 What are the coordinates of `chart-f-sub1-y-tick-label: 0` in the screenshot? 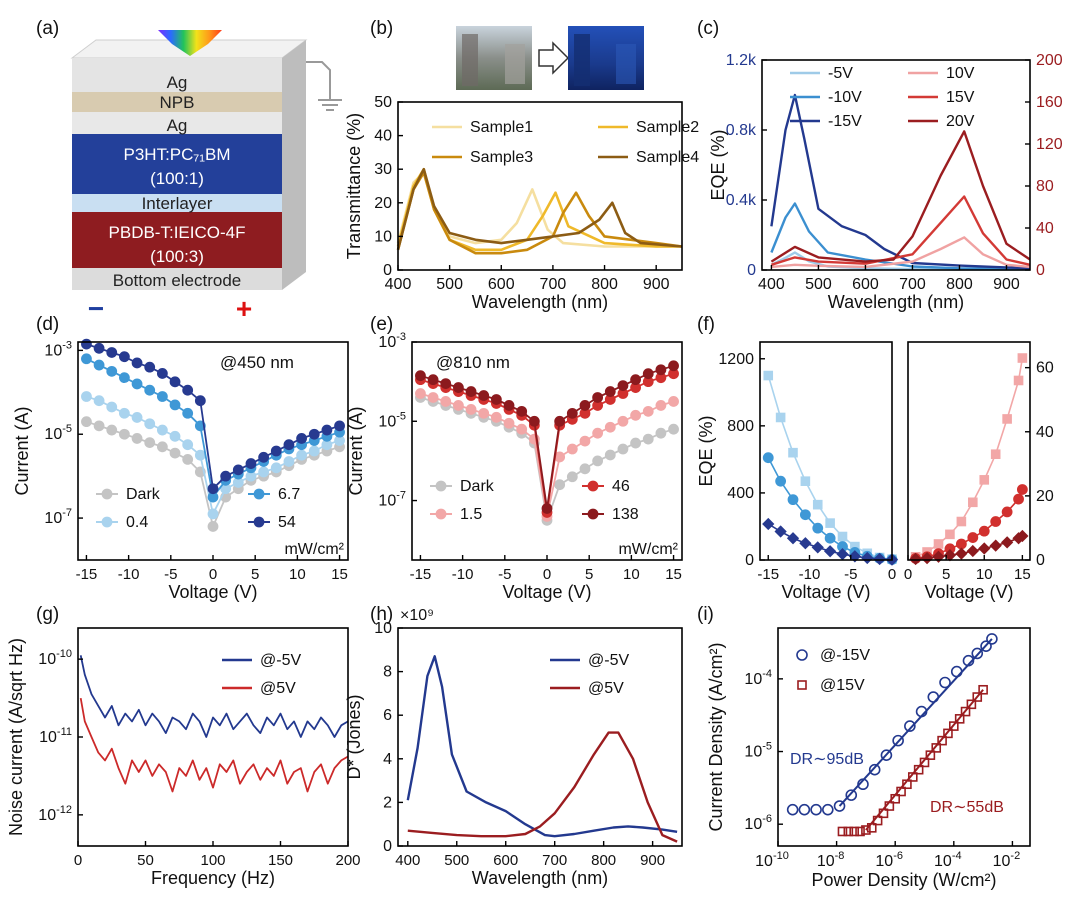 It's located at (749, 560).